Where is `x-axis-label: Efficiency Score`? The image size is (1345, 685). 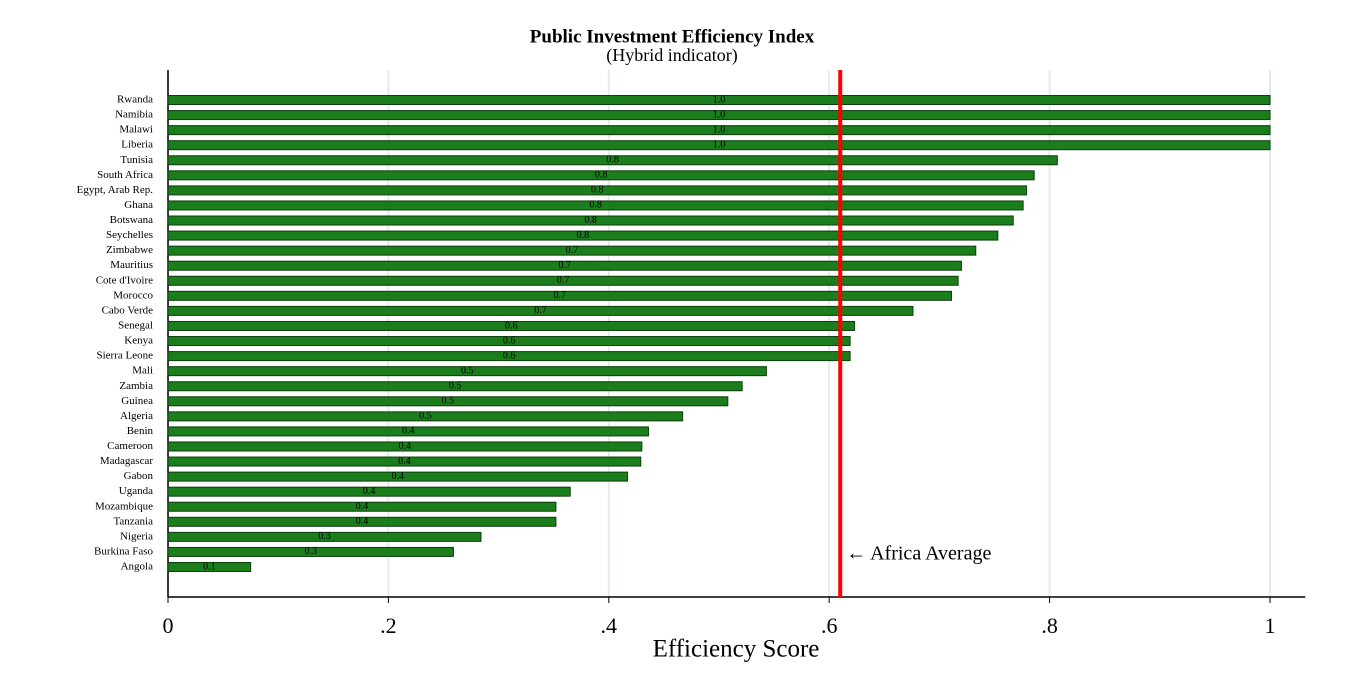 x-axis-label: Efficiency Score is located at coordinates (736, 649).